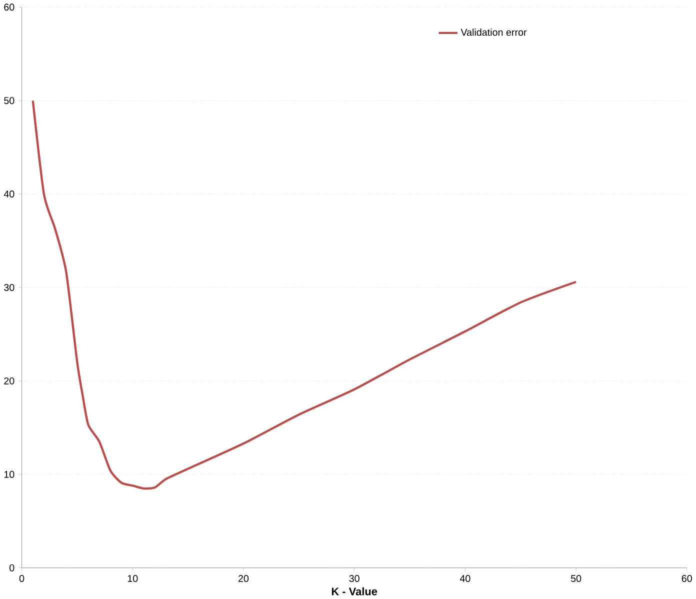  What do you see at coordinates (9, 194) in the screenshot?
I see `y-tick-label: 40` at bounding box center [9, 194].